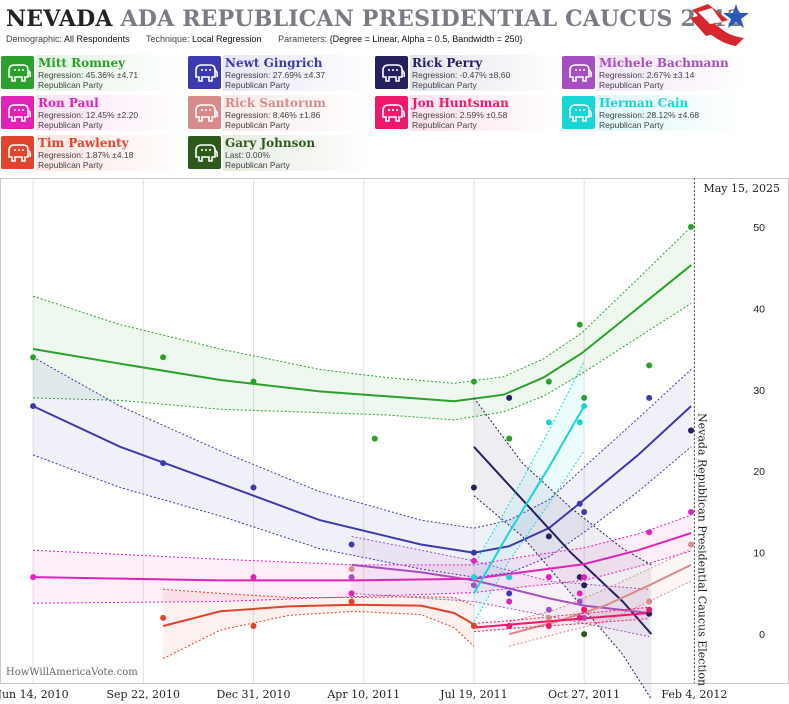  Describe the element at coordinates (362, 361) in the screenshot. I see `band-lower-mitt-romney` at that location.